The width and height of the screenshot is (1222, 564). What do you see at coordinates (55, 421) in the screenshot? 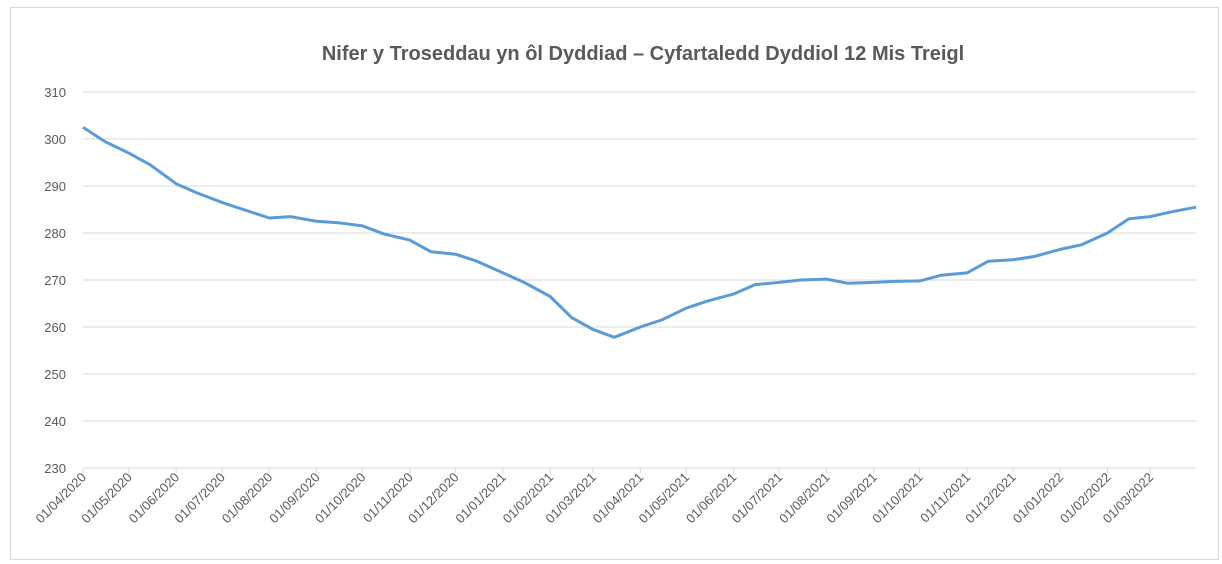
I see `y-tick-label: 240` at bounding box center [55, 421].